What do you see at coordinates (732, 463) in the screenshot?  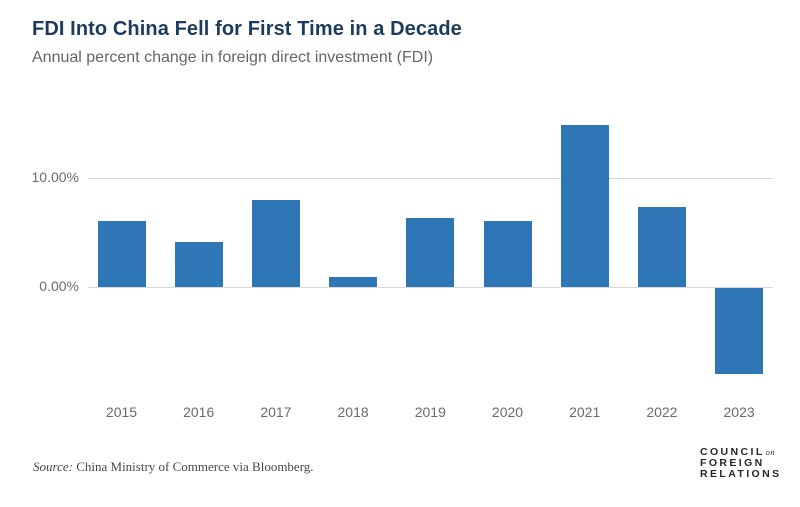 I see `cfr-logo-line2: FOREIGN` at bounding box center [732, 463].